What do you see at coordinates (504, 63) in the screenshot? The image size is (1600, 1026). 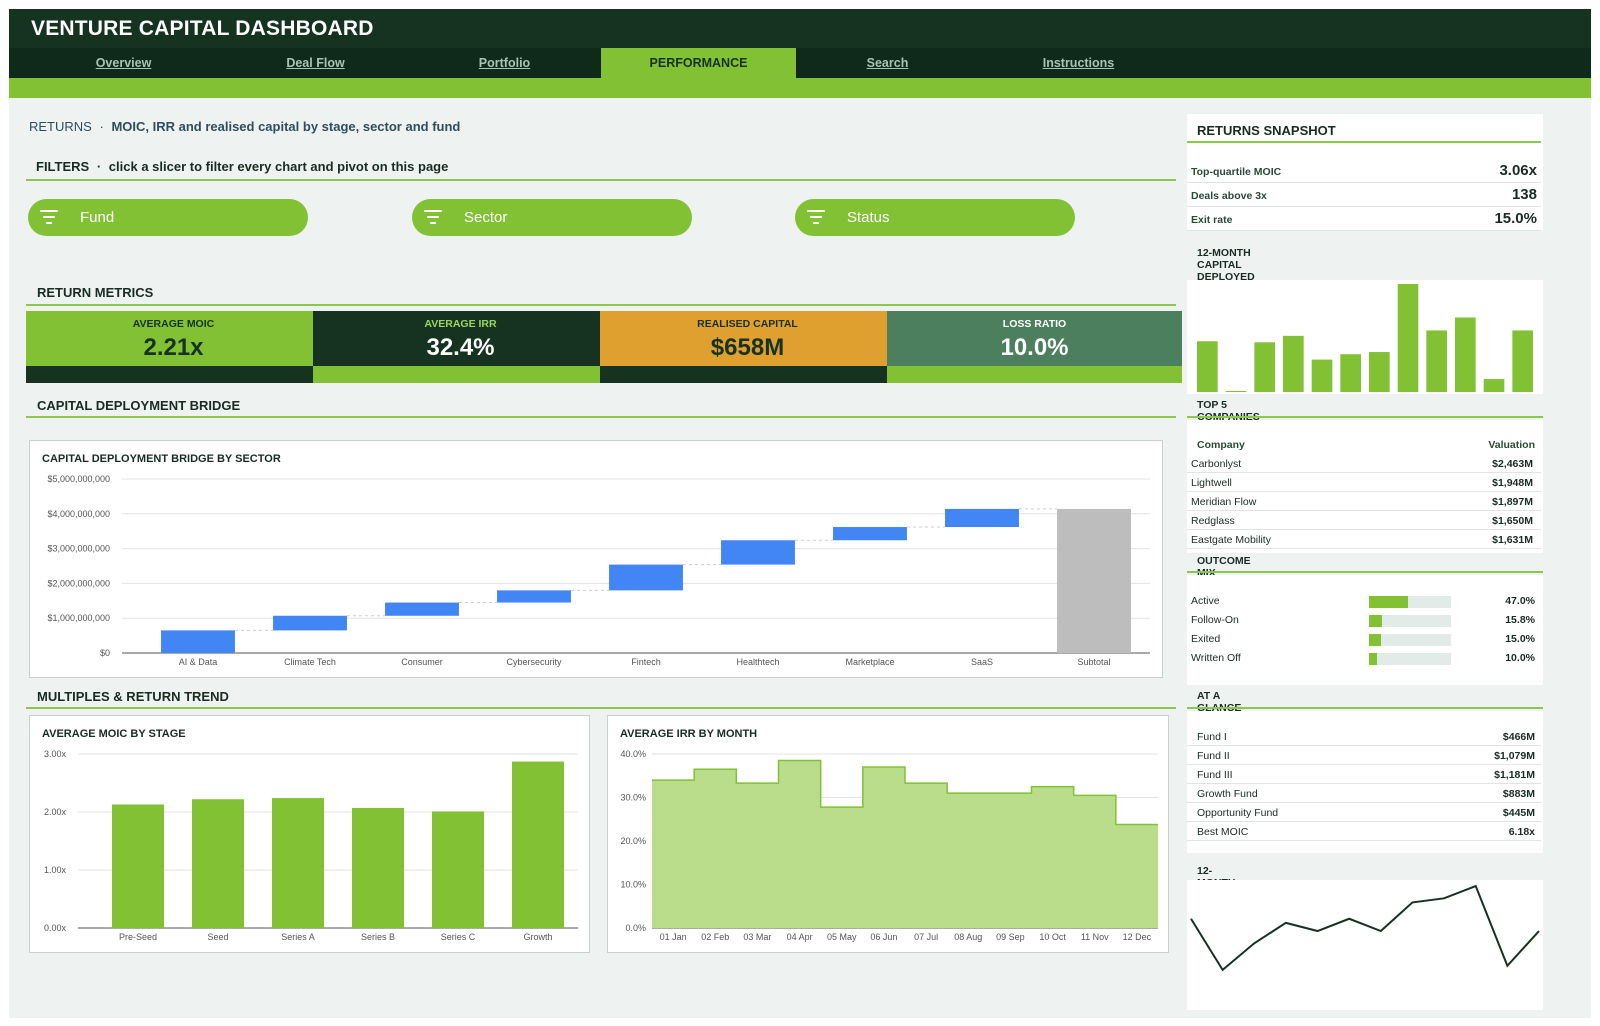 I see `tab-portfolio: Portfolio` at bounding box center [504, 63].